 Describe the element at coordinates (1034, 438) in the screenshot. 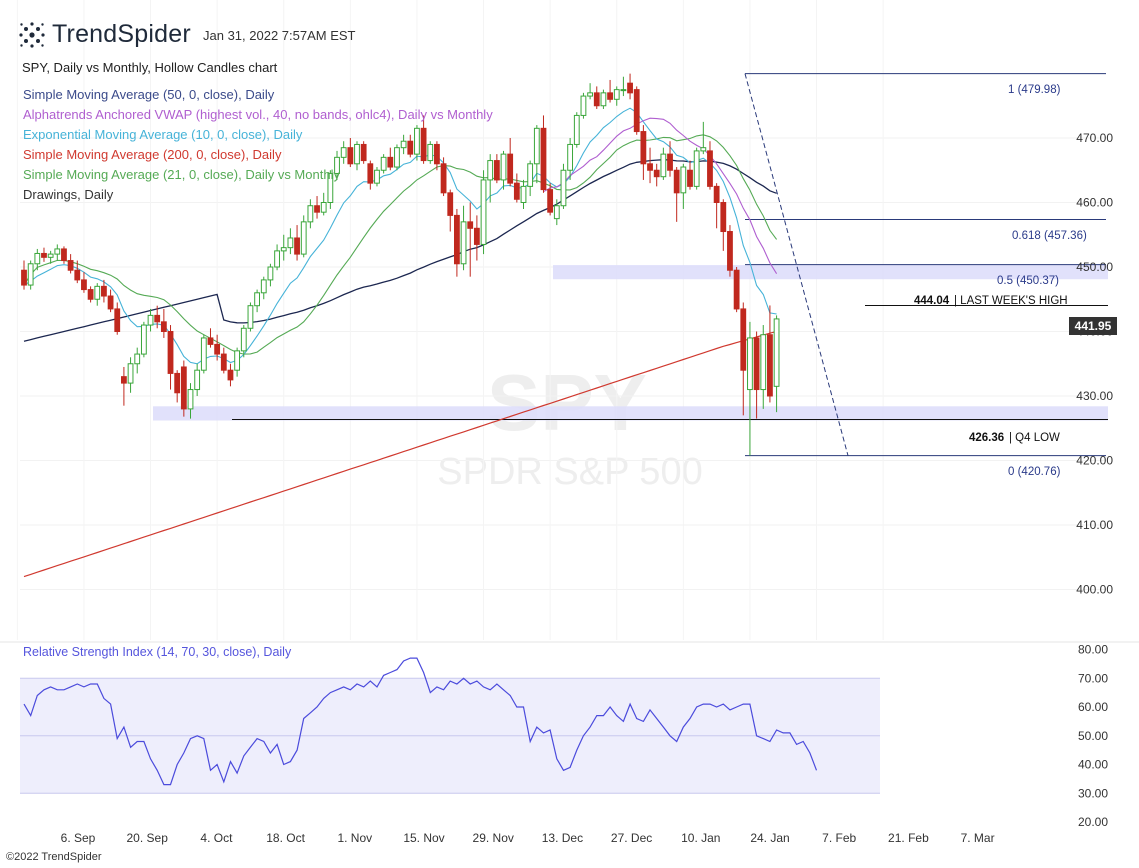

I see `q4-low-label: | Q4 LOW` at that location.